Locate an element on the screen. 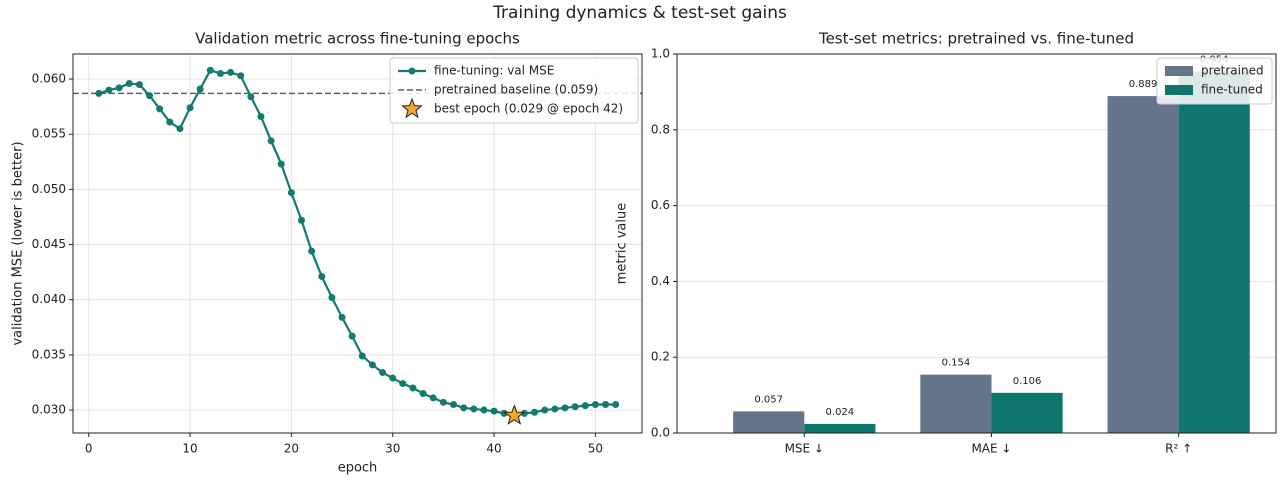 Image resolution: width=1280 pixels, height=480 pixels. y-tick-label: 0.4 is located at coordinates (660, 281).